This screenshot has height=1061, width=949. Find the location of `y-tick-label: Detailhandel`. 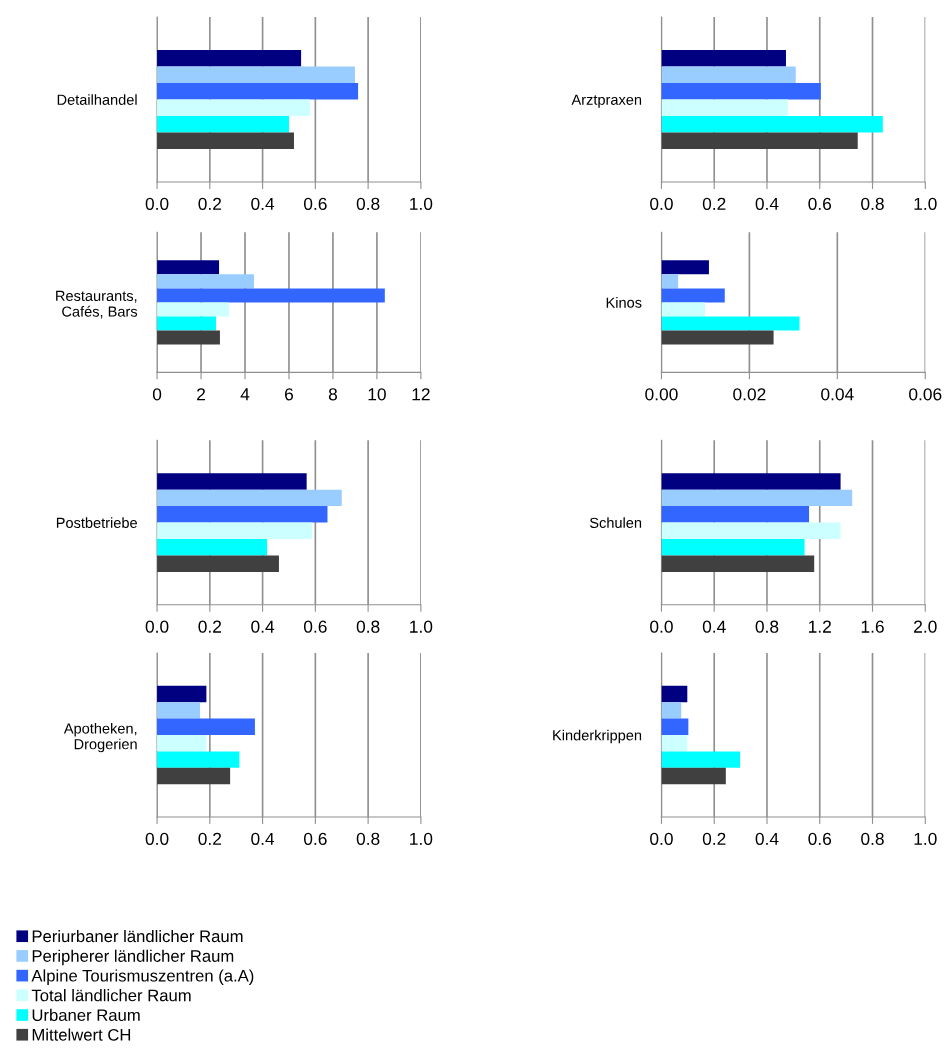

y-tick-label: Detailhandel is located at coordinates (97, 99).